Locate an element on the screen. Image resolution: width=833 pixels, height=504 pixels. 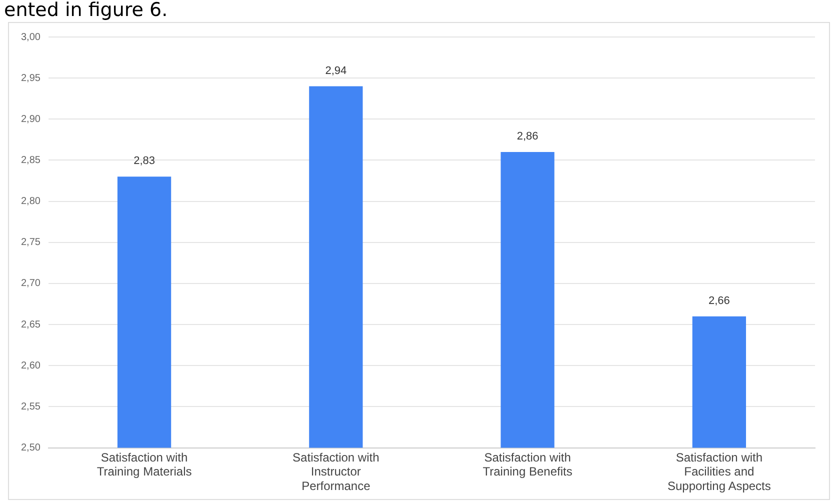
y-tick-label: 2,90 is located at coordinates (30, 119).